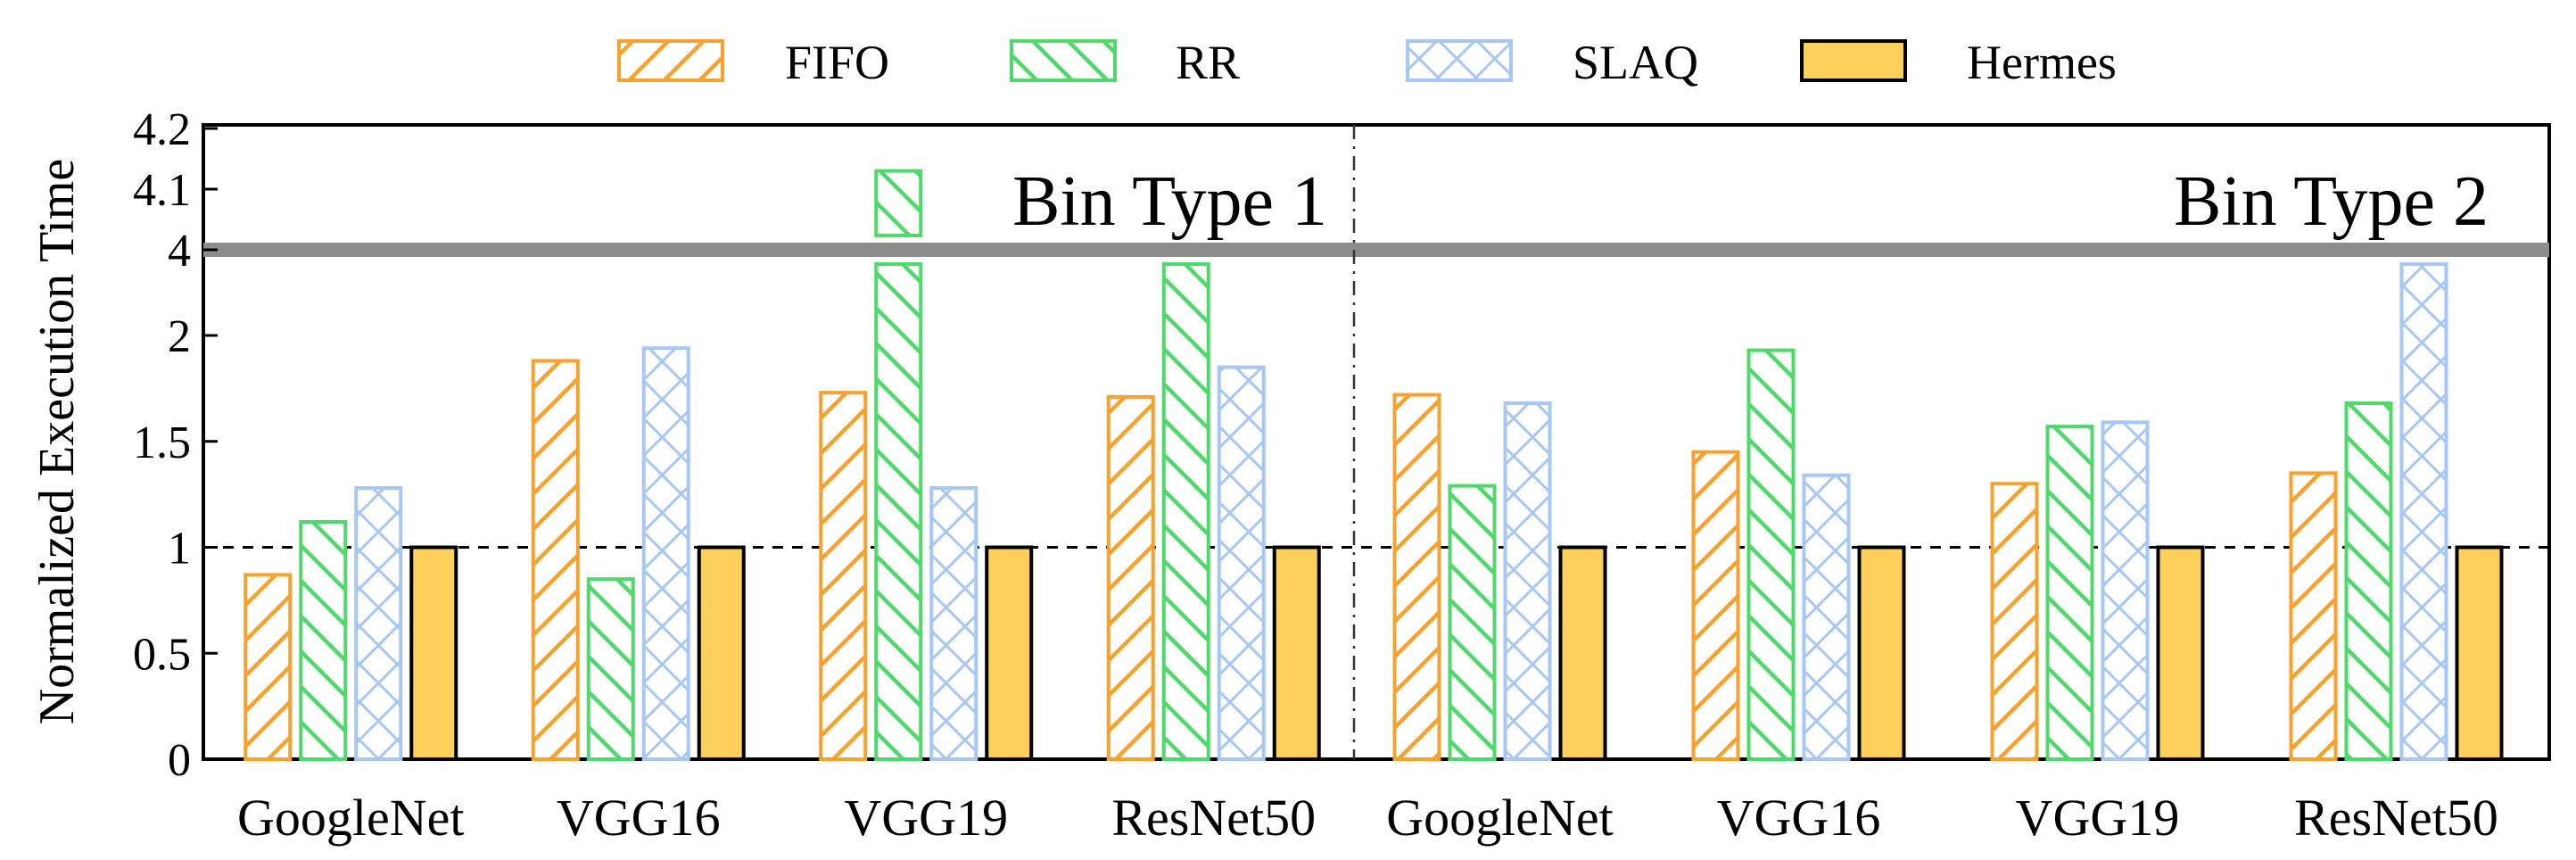  Describe the element at coordinates (2479, 653) in the screenshot. I see `bar-hermes-resnet50-p2` at that location.